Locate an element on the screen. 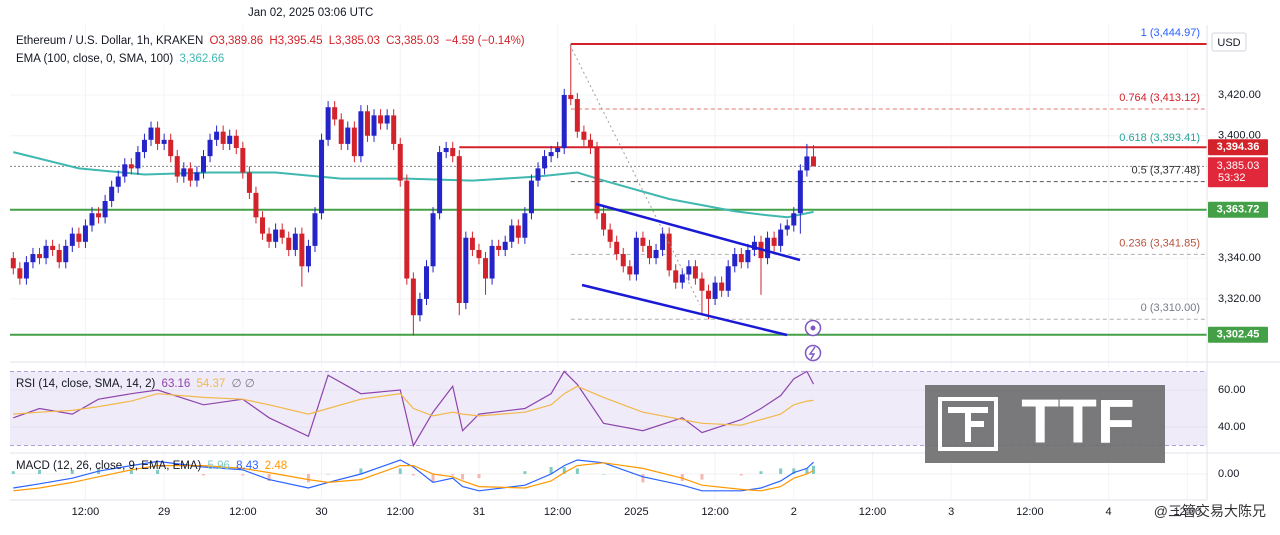  watermark-logo is located at coordinates (968, 424).